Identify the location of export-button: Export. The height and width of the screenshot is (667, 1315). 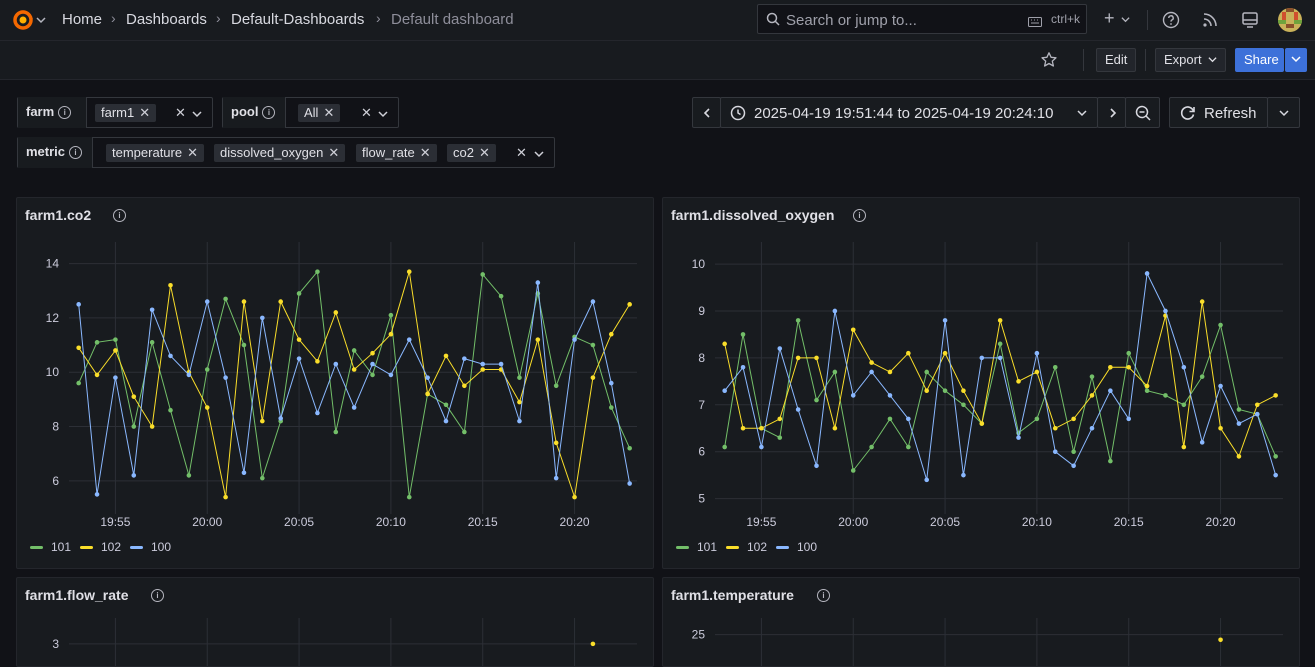
(1190, 60).